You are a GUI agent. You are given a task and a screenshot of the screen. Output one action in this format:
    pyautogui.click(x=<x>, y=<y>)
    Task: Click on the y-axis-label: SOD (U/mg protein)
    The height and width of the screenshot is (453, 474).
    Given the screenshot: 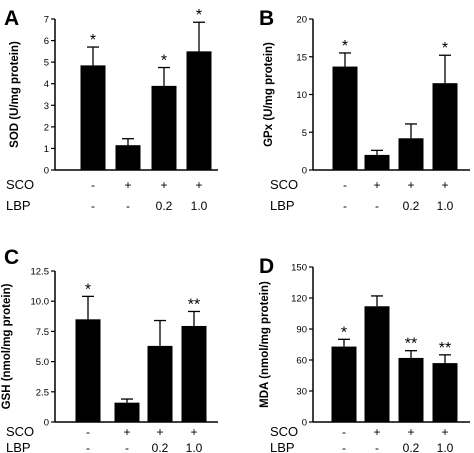 What is the action you would take?
    pyautogui.click(x=15, y=94)
    